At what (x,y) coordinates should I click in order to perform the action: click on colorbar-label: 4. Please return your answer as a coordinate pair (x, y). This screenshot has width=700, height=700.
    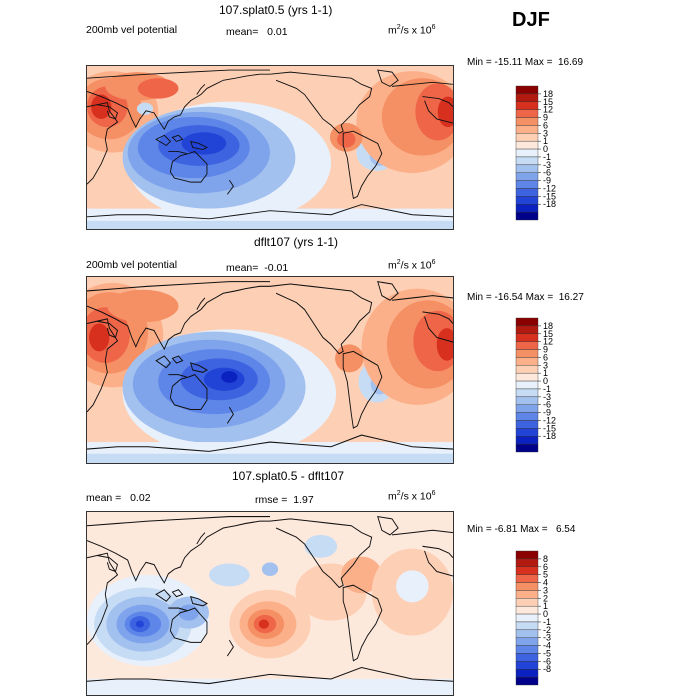
    Looking at the image, I should click on (545, 583).